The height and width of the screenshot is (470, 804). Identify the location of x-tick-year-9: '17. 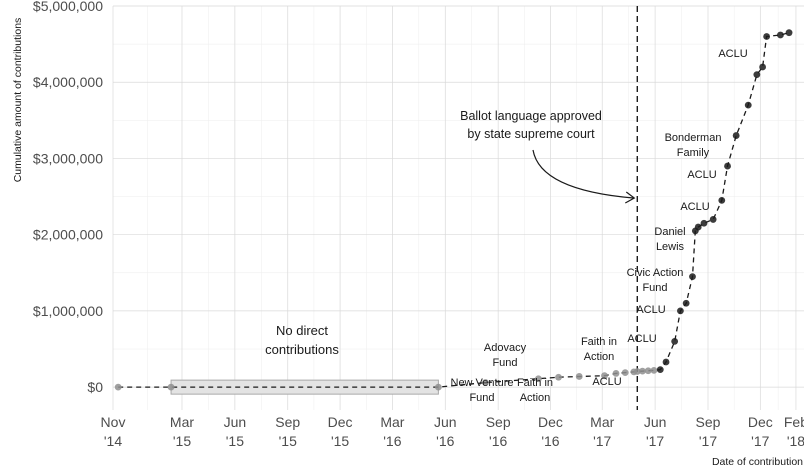
(602, 441).